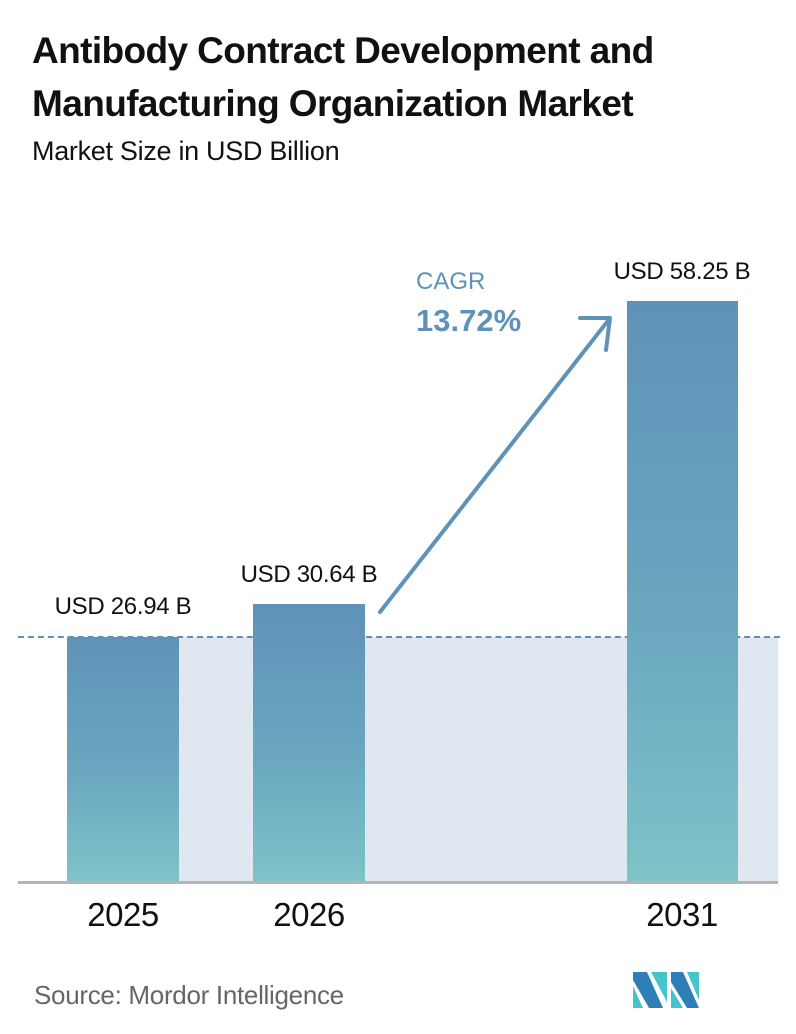 Image resolution: width=796 pixels, height=1034 pixels. What do you see at coordinates (682, 271) in the screenshot?
I see `value-label-2031: USD 58.25 B` at bounding box center [682, 271].